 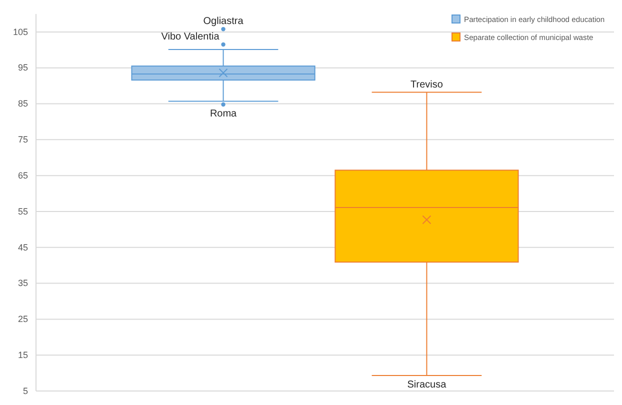 What do you see at coordinates (223, 22) in the screenshot?
I see `annotation: Ogliastra` at bounding box center [223, 22].